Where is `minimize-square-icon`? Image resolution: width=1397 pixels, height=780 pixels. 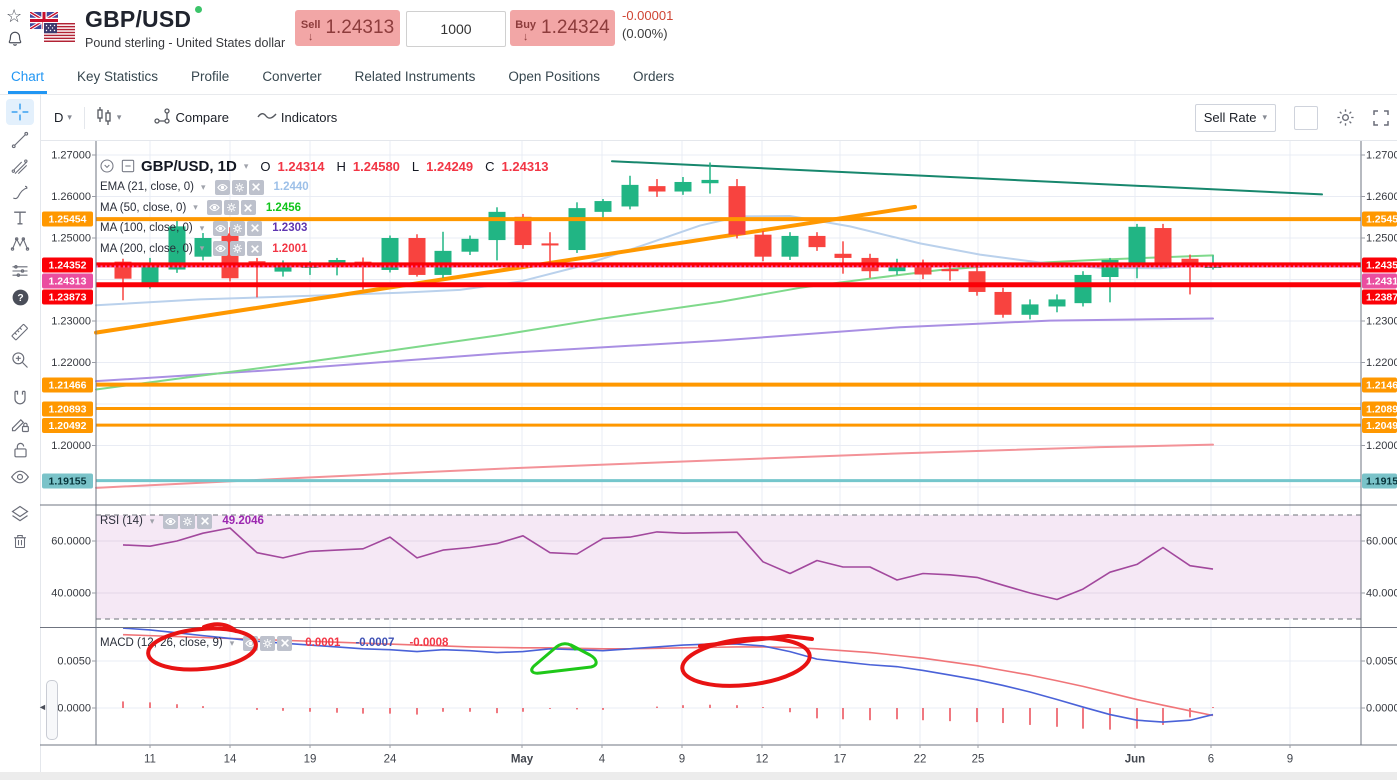 minimize-square-icon is located at coordinates (128, 166).